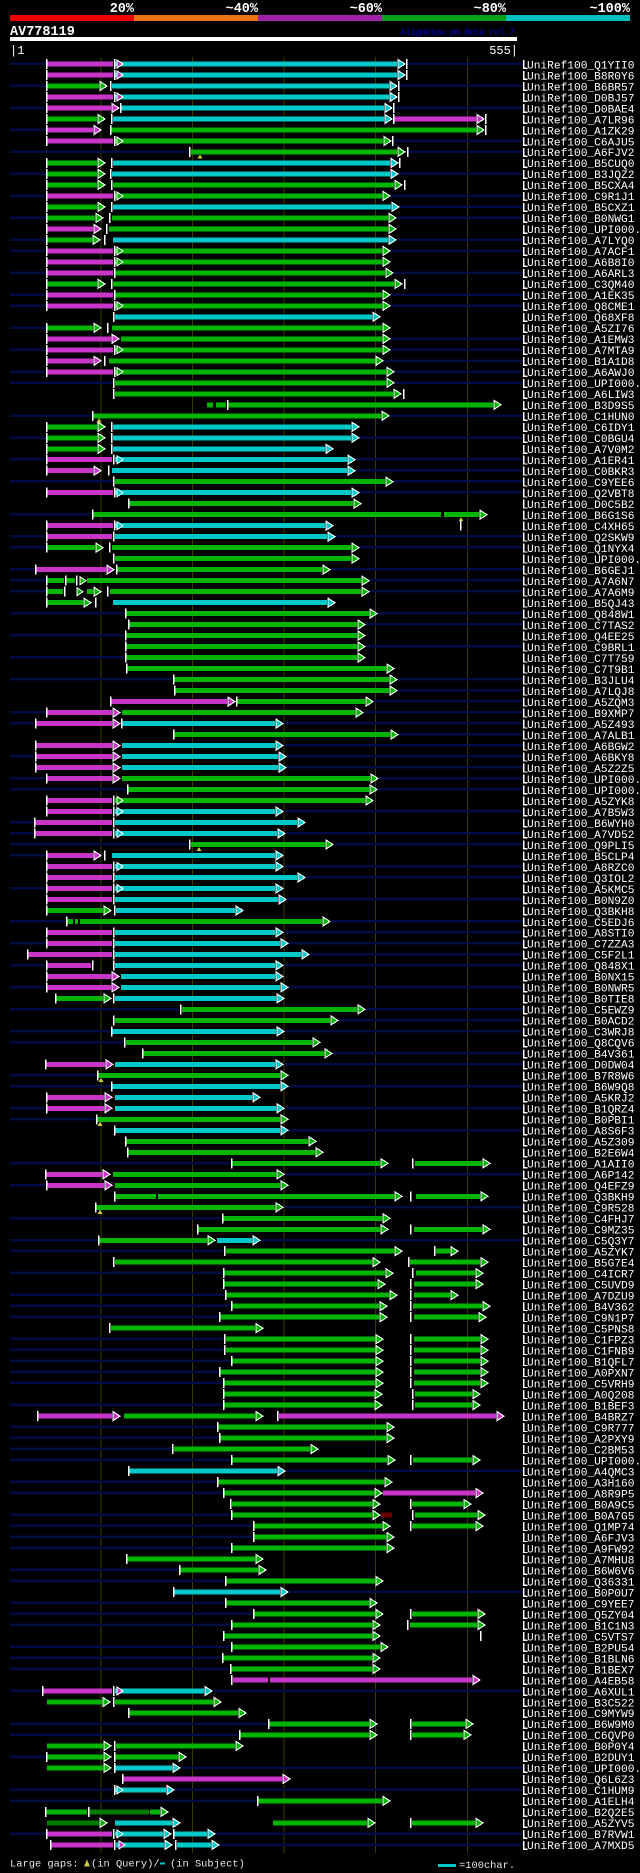 This screenshot has height=1873, width=640. I want to click on svg-text: UniRef100_Q8CME1, so click(581, 308).